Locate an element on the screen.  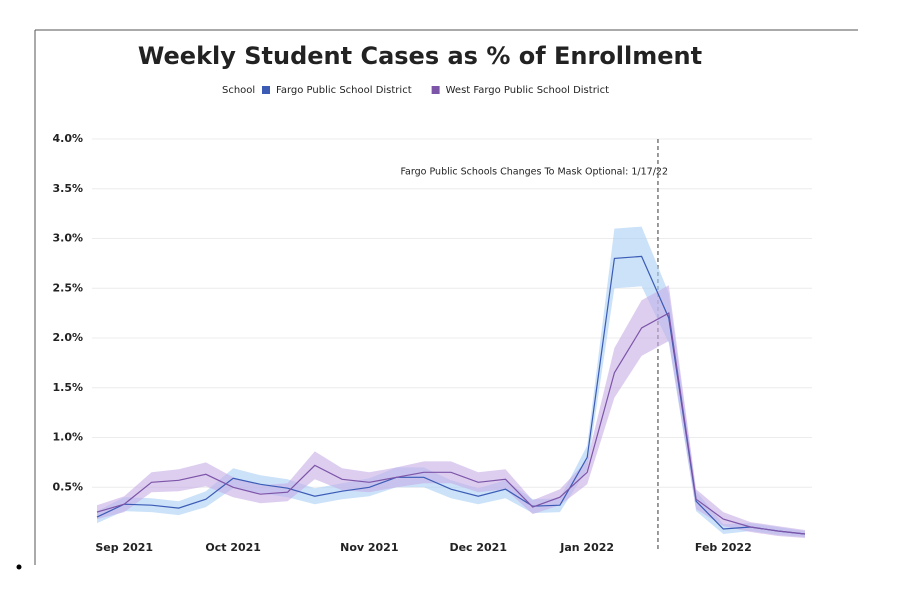
y-tick-label: 3.5% is located at coordinates (67, 188).